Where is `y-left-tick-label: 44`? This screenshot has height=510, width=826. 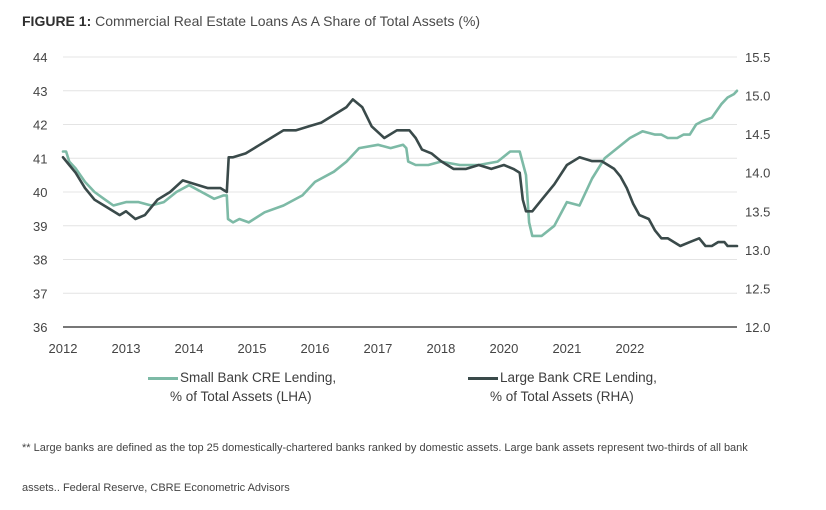 y-left-tick-label: 44 is located at coordinates (40, 57).